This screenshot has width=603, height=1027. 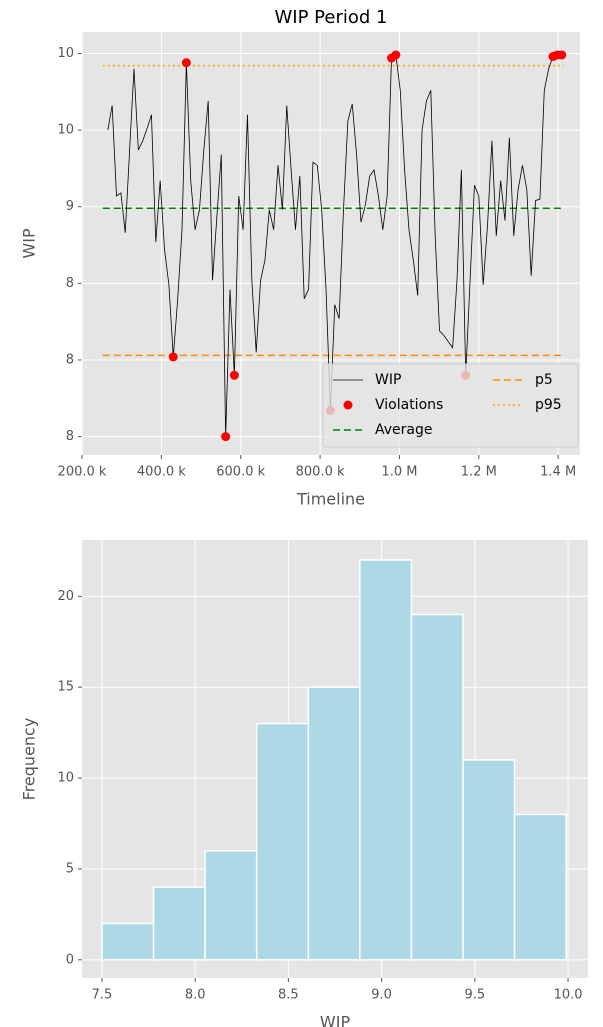 I want to click on legend-label: Violations, so click(x=409, y=405).